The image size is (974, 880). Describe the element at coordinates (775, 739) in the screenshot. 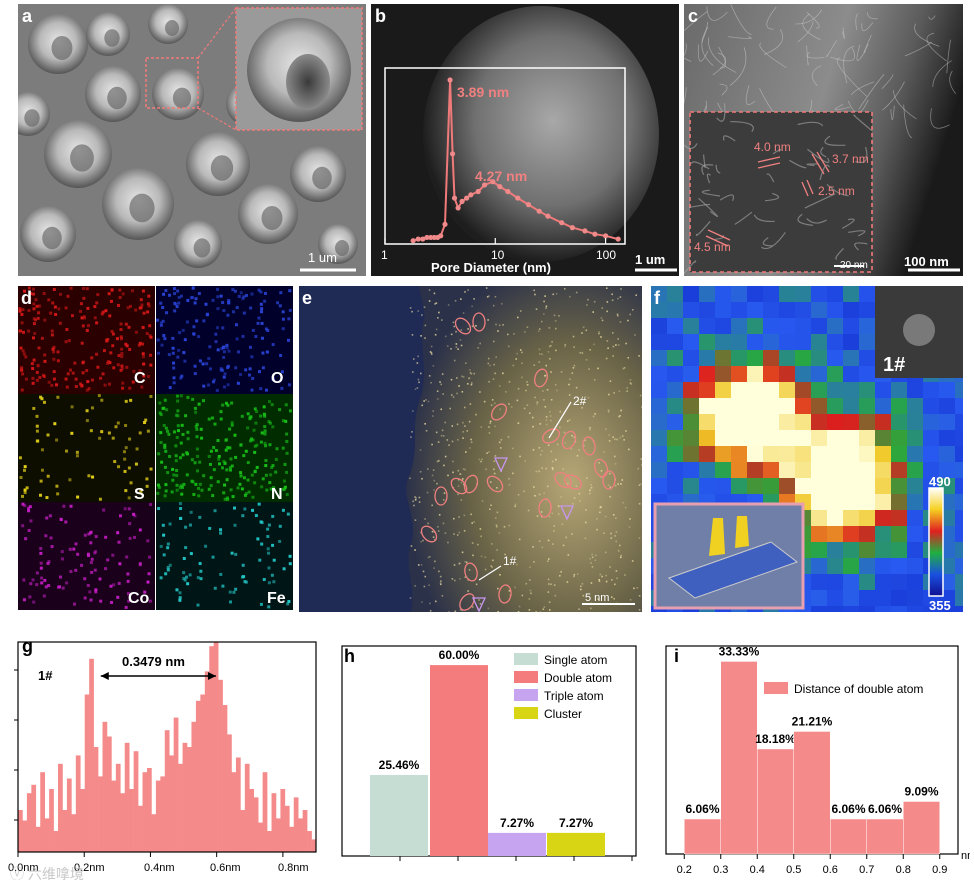

I see `bar-value-label: 18.18%` at that location.